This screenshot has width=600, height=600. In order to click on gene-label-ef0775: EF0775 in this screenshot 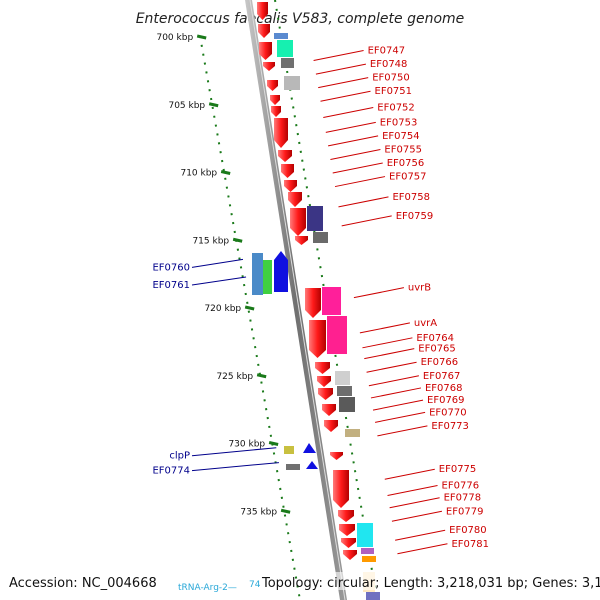, I will do `click(458, 469)`.